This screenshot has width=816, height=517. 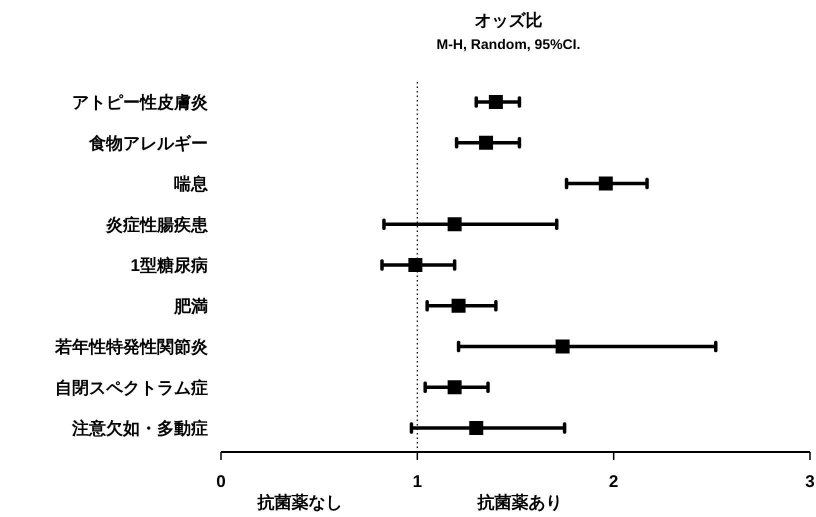 What do you see at coordinates (140, 102) in the screenshot?
I see `y-tick-label: アトピー性皮膚炎` at bounding box center [140, 102].